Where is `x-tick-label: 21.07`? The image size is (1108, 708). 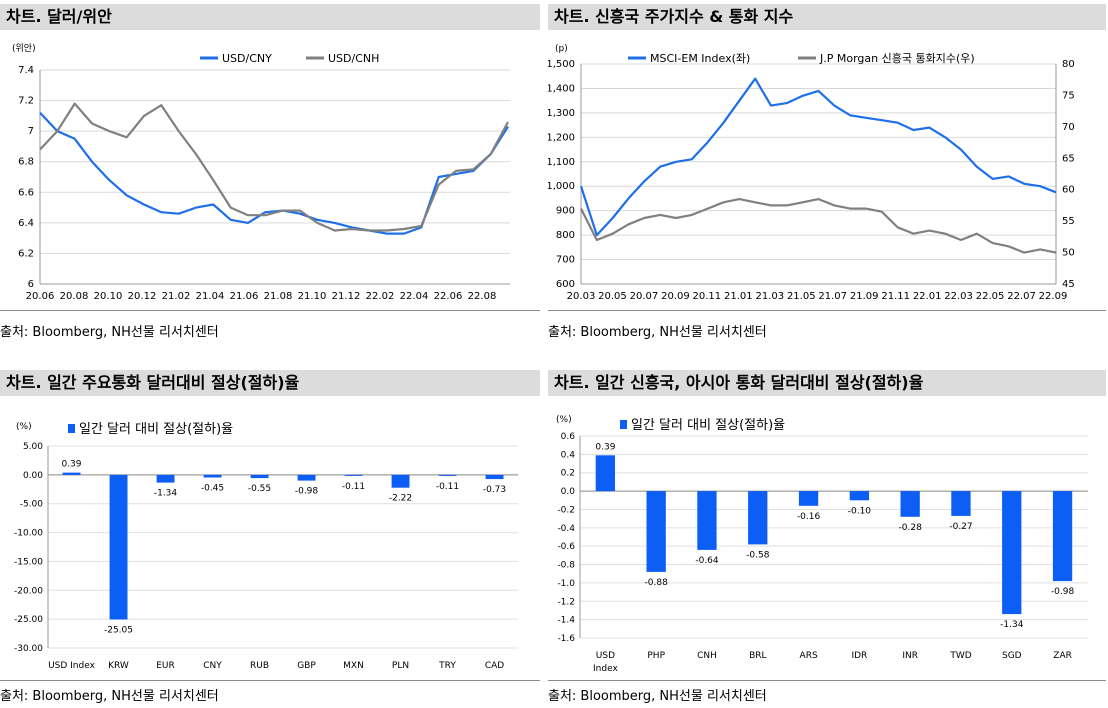 x-tick-label: 21.07 is located at coordinates (832, 296).